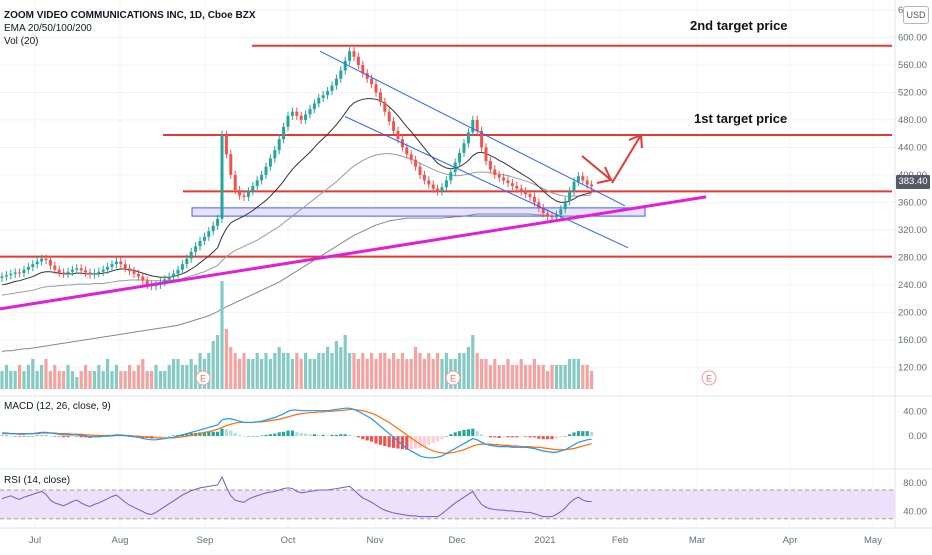 The width and height of the screenshot is (932, 555). What do you see at coordinates (915, 483) in the screenshot?
I see `rsi-tick-label: 80.00` at bounding box center [915, 483].